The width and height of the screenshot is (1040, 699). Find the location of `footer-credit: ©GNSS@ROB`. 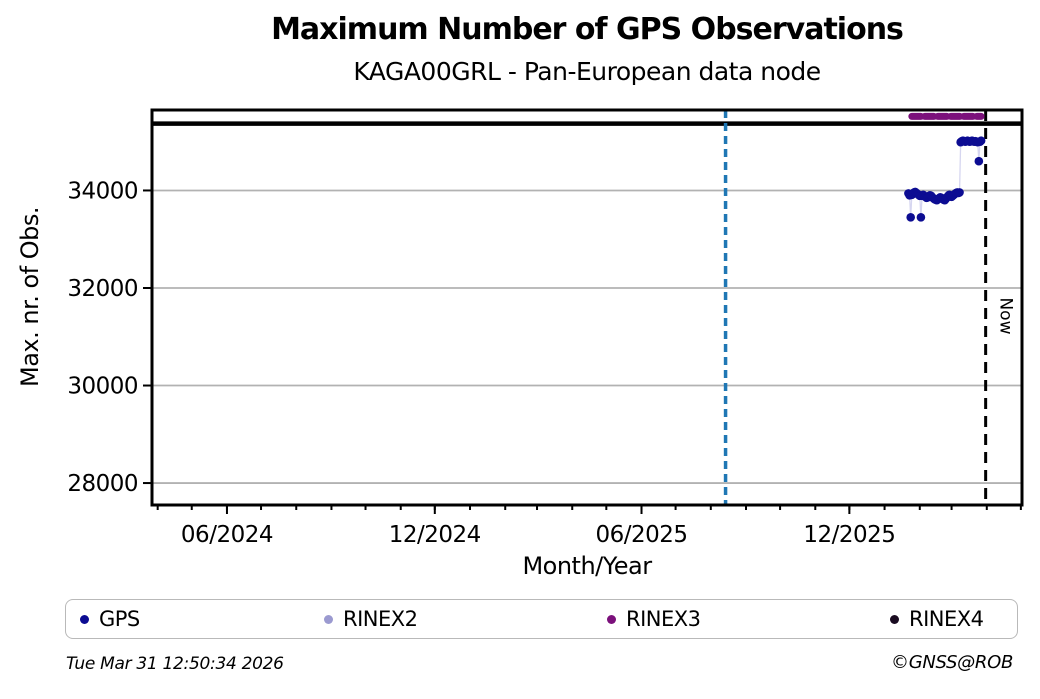

footer-credit: ©GNSS@ROB is located at coordinates (952, 662).